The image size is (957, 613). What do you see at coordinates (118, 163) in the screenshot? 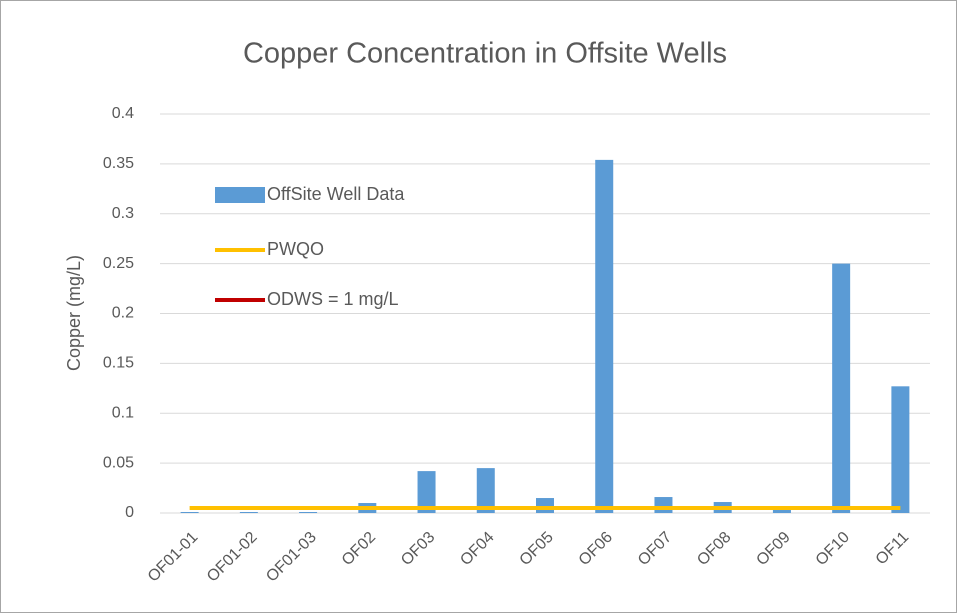
I see `y-tick-label: 0.35` at bounding box center [118, 163].